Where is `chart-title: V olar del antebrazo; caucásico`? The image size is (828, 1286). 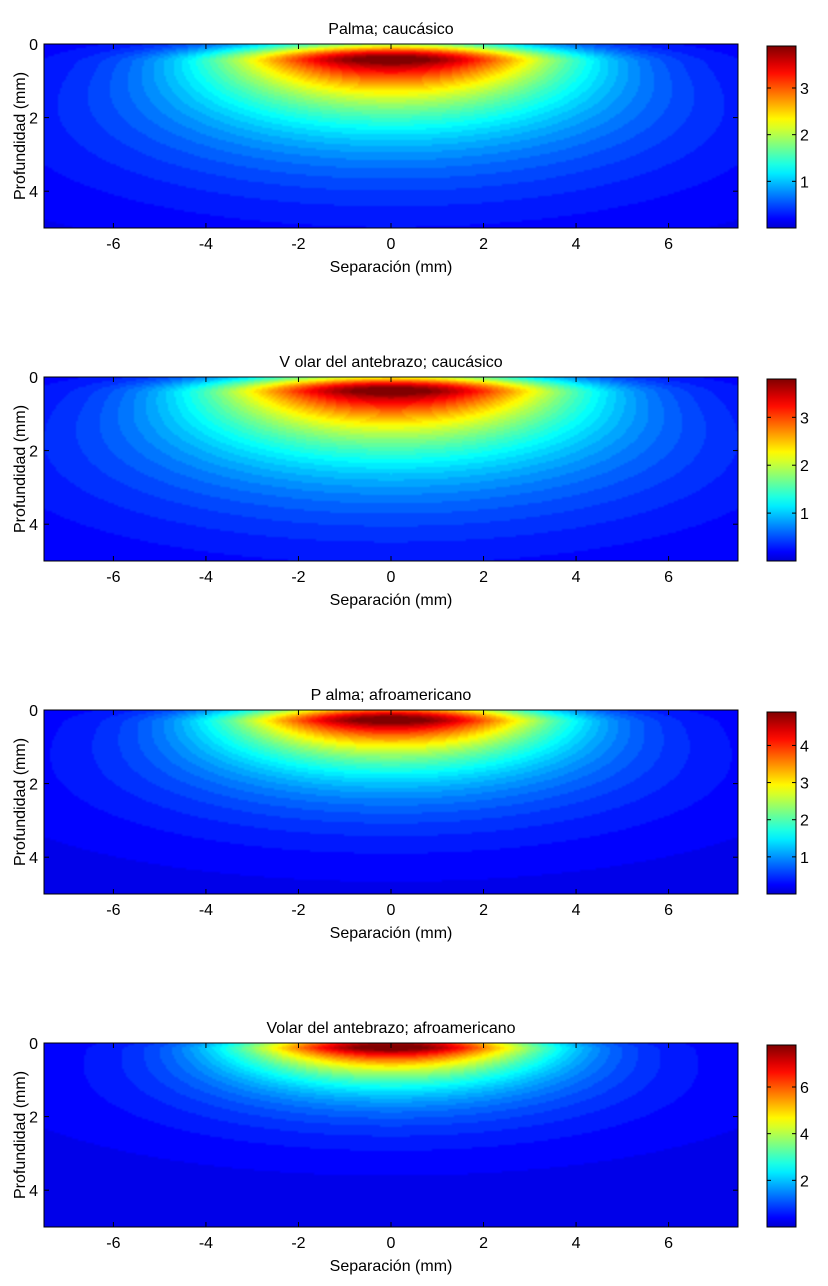
chart-title: V olar del antebrazo; caucásico is located at coordinates (390, 362).